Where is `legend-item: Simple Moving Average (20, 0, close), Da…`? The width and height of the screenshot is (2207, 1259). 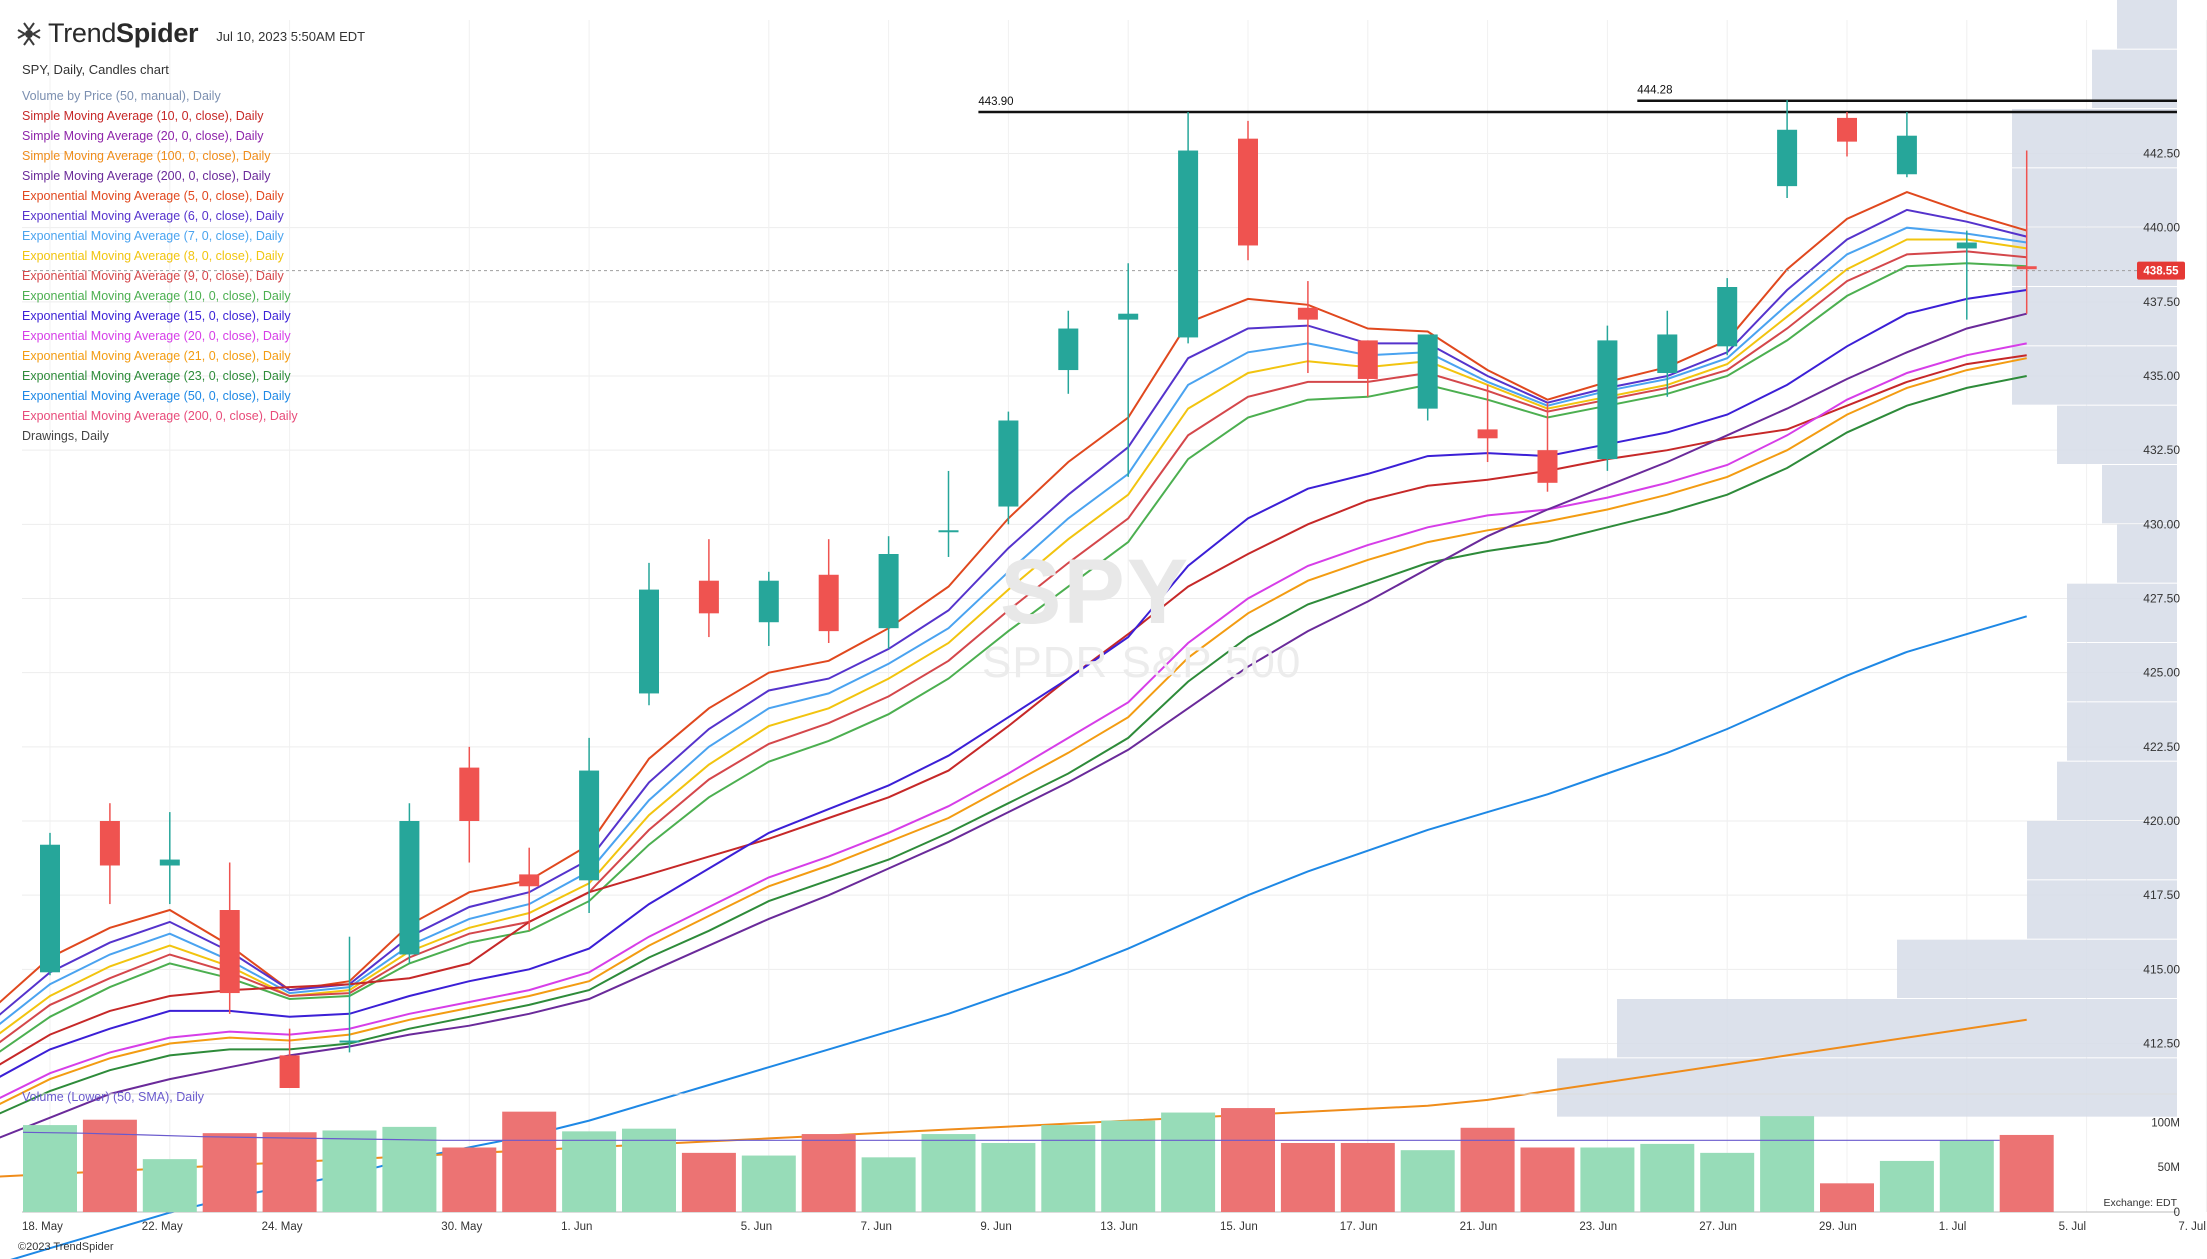 legend-item: Simple Moving Average (20, 0, close), Da… is located at coordinates (143, 136).